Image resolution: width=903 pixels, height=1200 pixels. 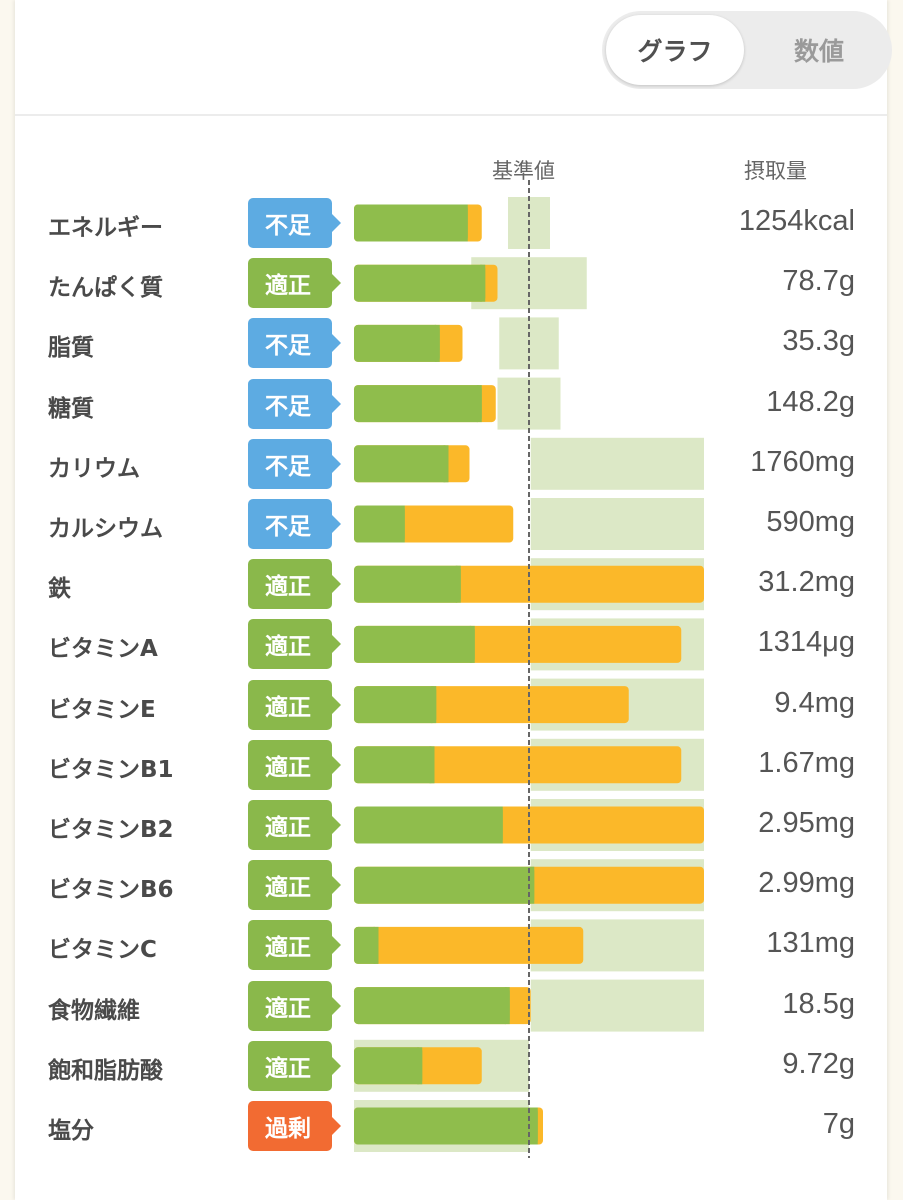 What do you see at coordinates (111, 830) in the screenshot?
I see `nutrient-label: ビタミンB2` at bounding box center [111, 830].